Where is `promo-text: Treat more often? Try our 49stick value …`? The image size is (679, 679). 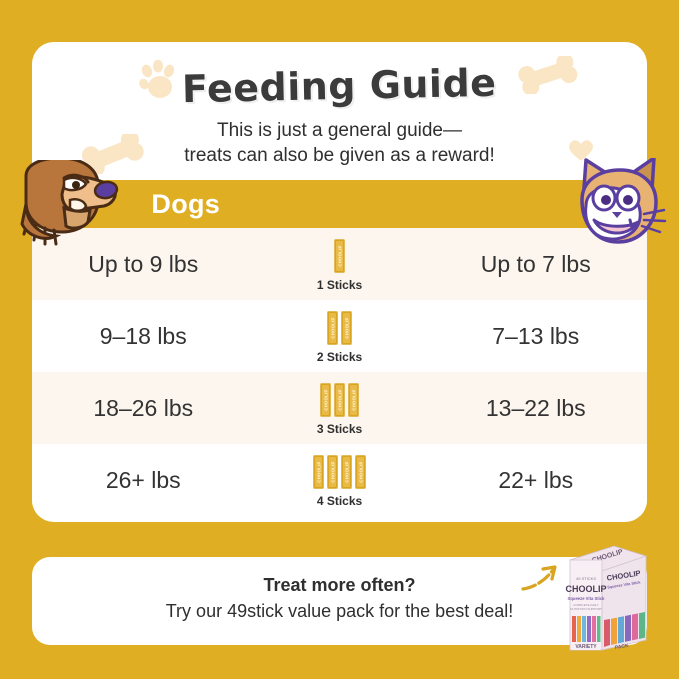 promo-text: Treat more often? Try our 49stick value … is located at coordinates (339, 599).